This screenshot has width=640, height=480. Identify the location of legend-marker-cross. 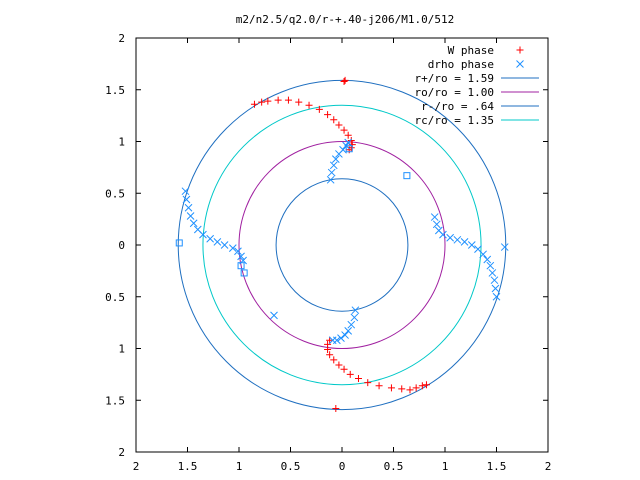
(520, 64).